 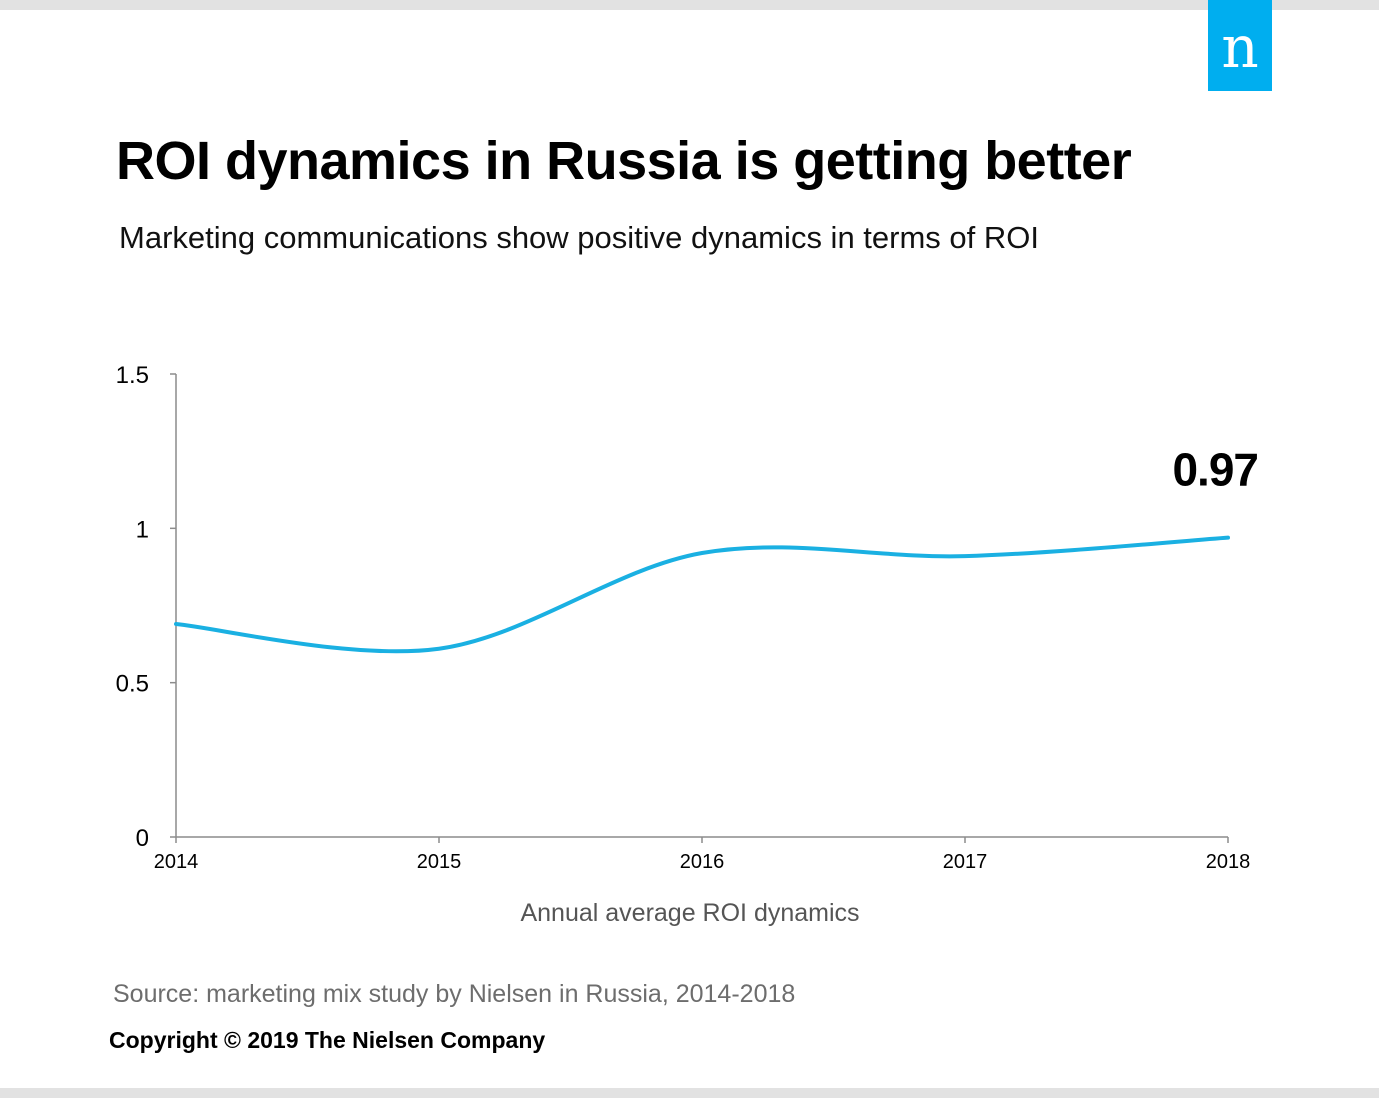 I want to click on roi-series-line, so click(x=702, y=594).